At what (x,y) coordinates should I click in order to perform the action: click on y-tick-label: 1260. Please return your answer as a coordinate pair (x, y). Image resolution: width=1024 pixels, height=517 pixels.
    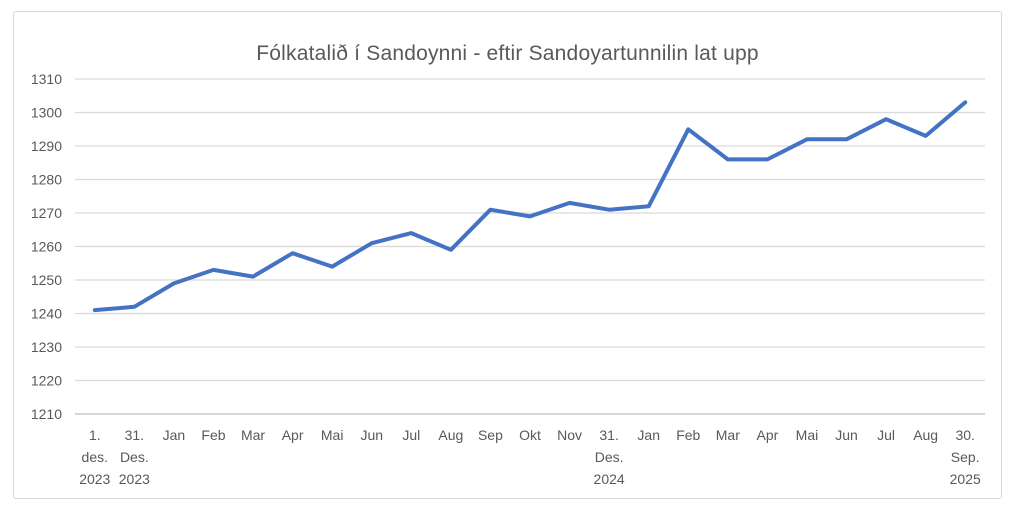
    Looking at the image, I should click on (46, 247).